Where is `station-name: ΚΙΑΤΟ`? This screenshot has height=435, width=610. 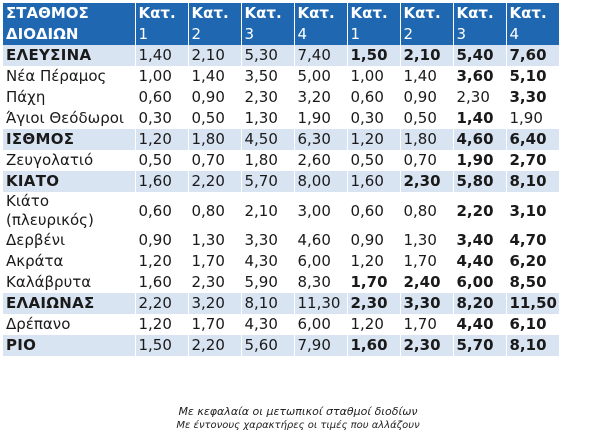 station-name: ΚΙΑΤΟ is located at coordinates (33, 181).